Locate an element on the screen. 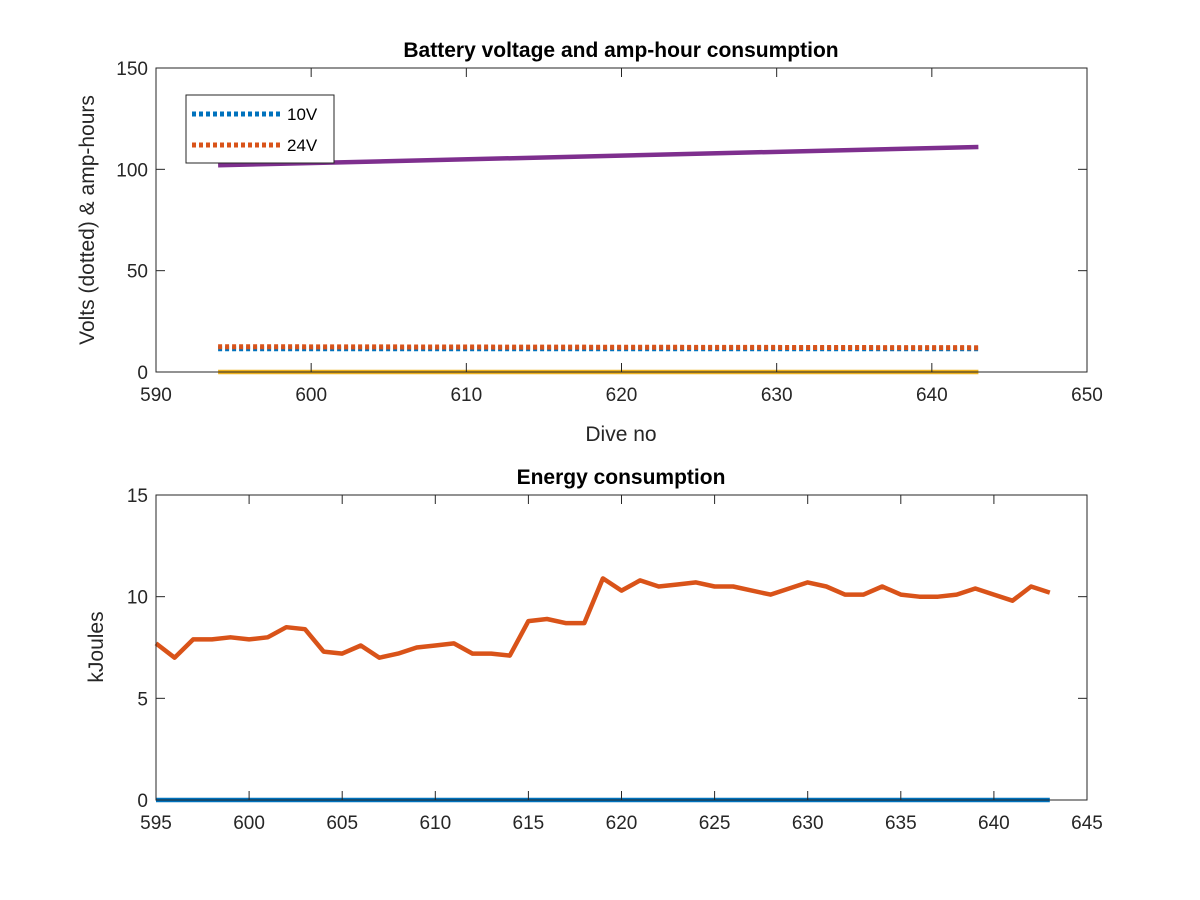  voltage-x-tick-label: 610 is located at coordinates (466, 395).